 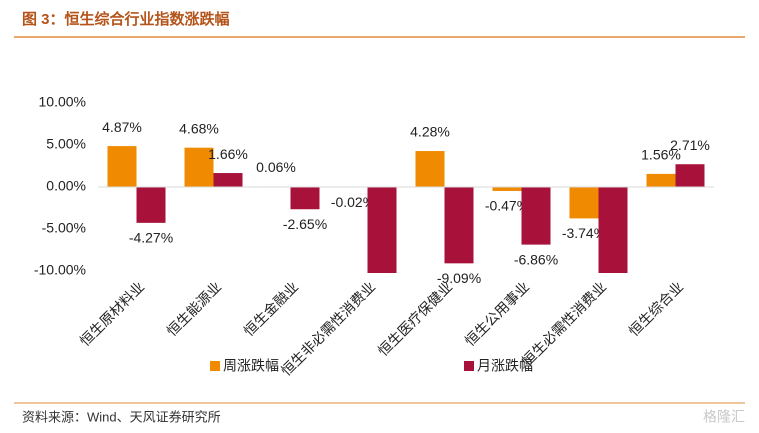 What do you see at coordinates (151, 238) in the screenshot?
I see `data-label: -4.27%` at bounding box center [151, 238].